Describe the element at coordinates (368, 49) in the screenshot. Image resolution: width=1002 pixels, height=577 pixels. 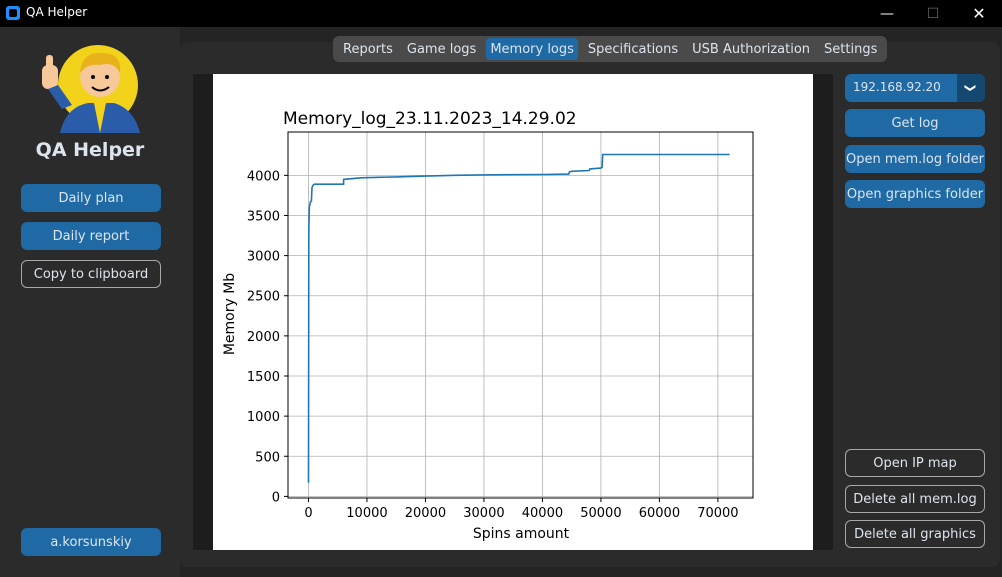
I see `tab-reports: Reports` at that location.